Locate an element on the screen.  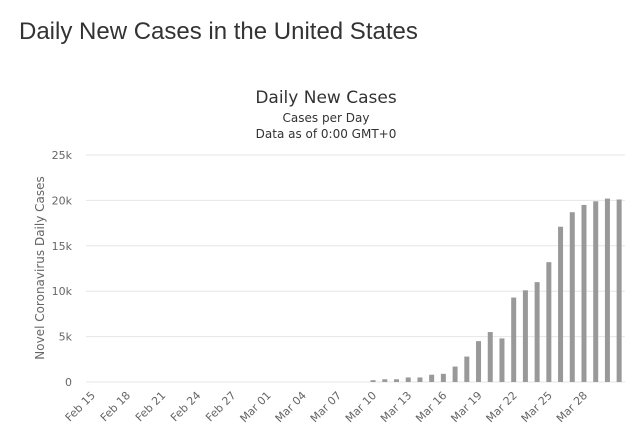
x-tick-label: Mar 07 is located at coordinates (326, 407).